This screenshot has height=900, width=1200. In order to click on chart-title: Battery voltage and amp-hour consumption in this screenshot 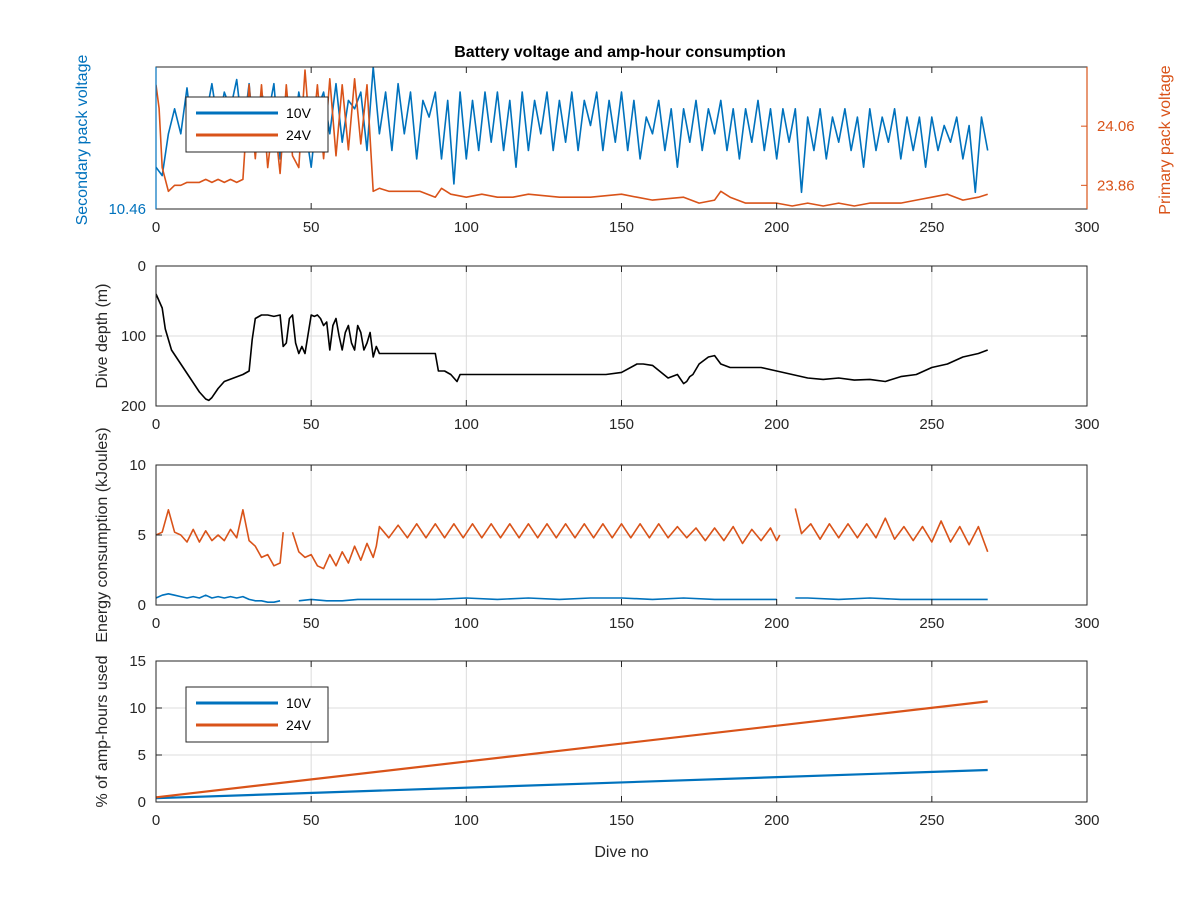, I will do `click(620, 52)`.